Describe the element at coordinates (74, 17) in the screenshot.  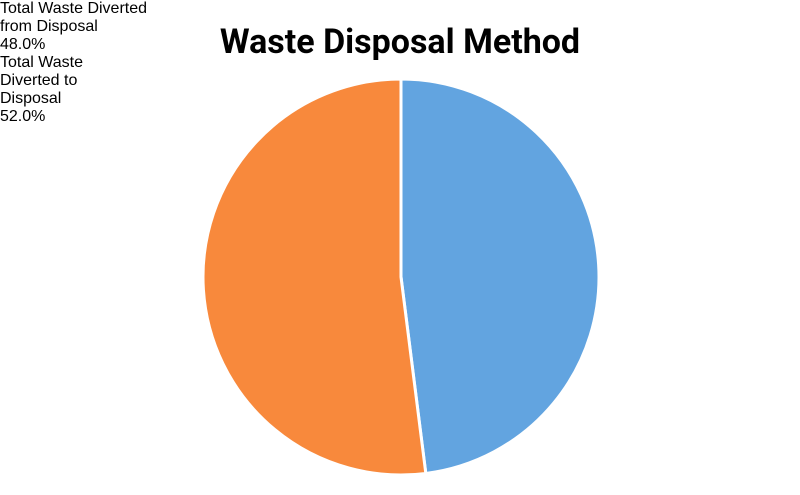
I see `category-label: Total Waste Diverted from Disposal` at that location.